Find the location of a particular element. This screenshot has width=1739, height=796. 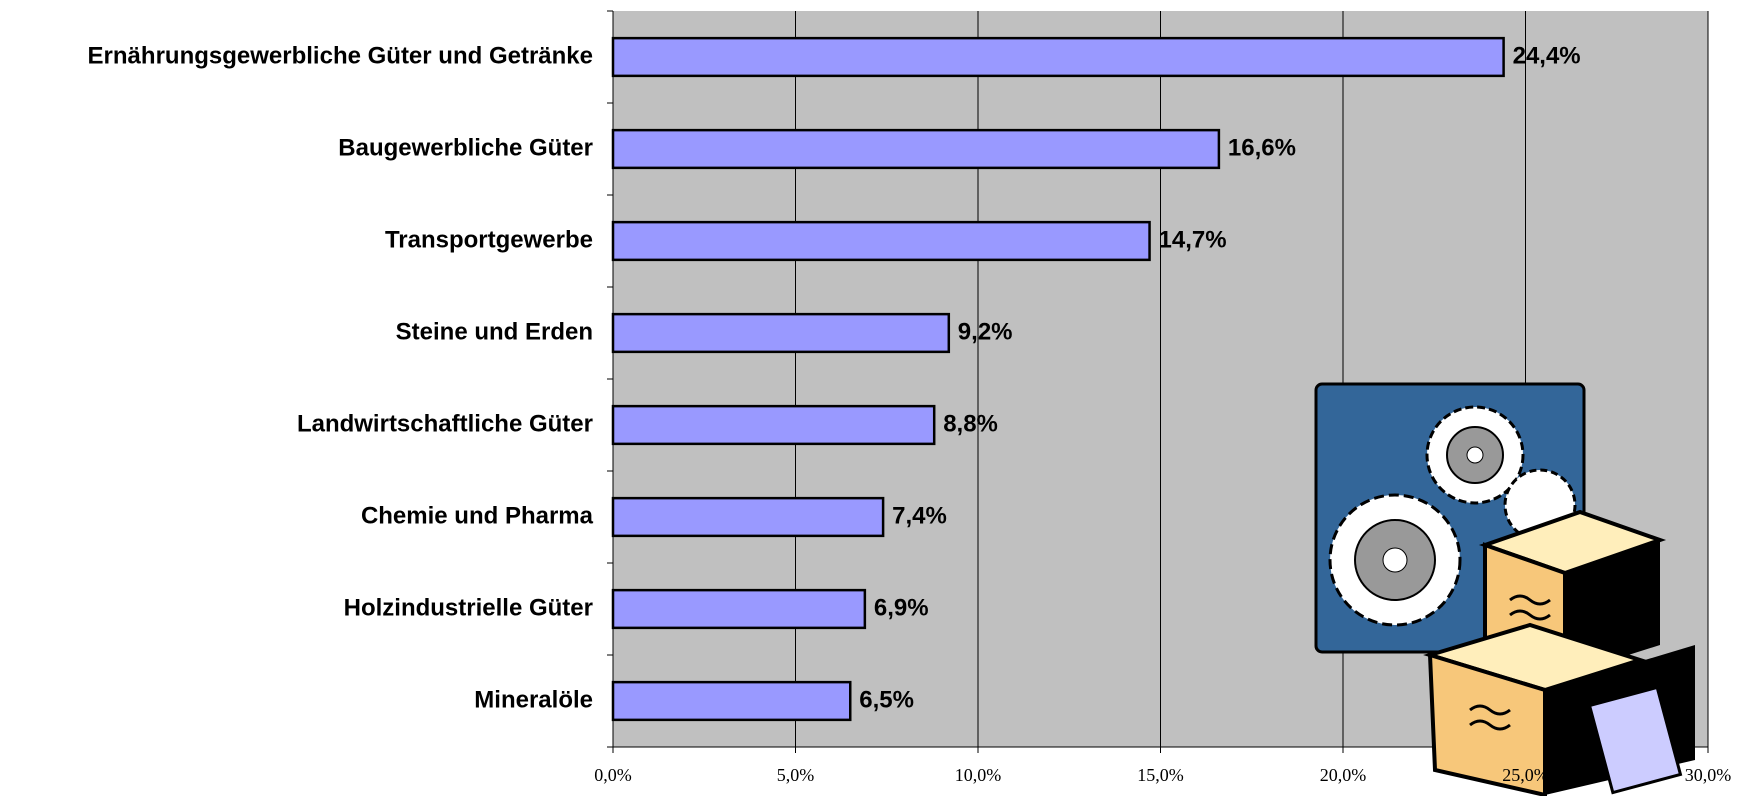

value-label: 6,9% is located at coordinates (901, 607).